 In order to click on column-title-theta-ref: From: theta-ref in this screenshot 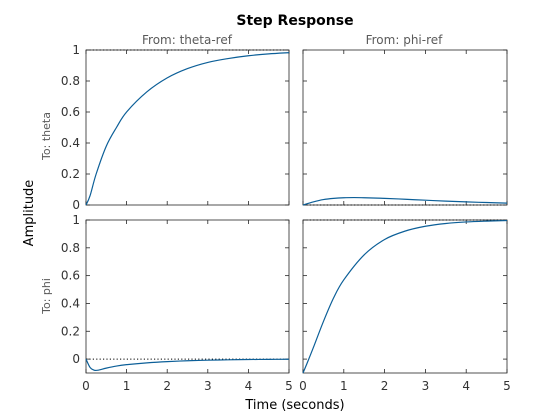, I will do `click(187, 40)`.